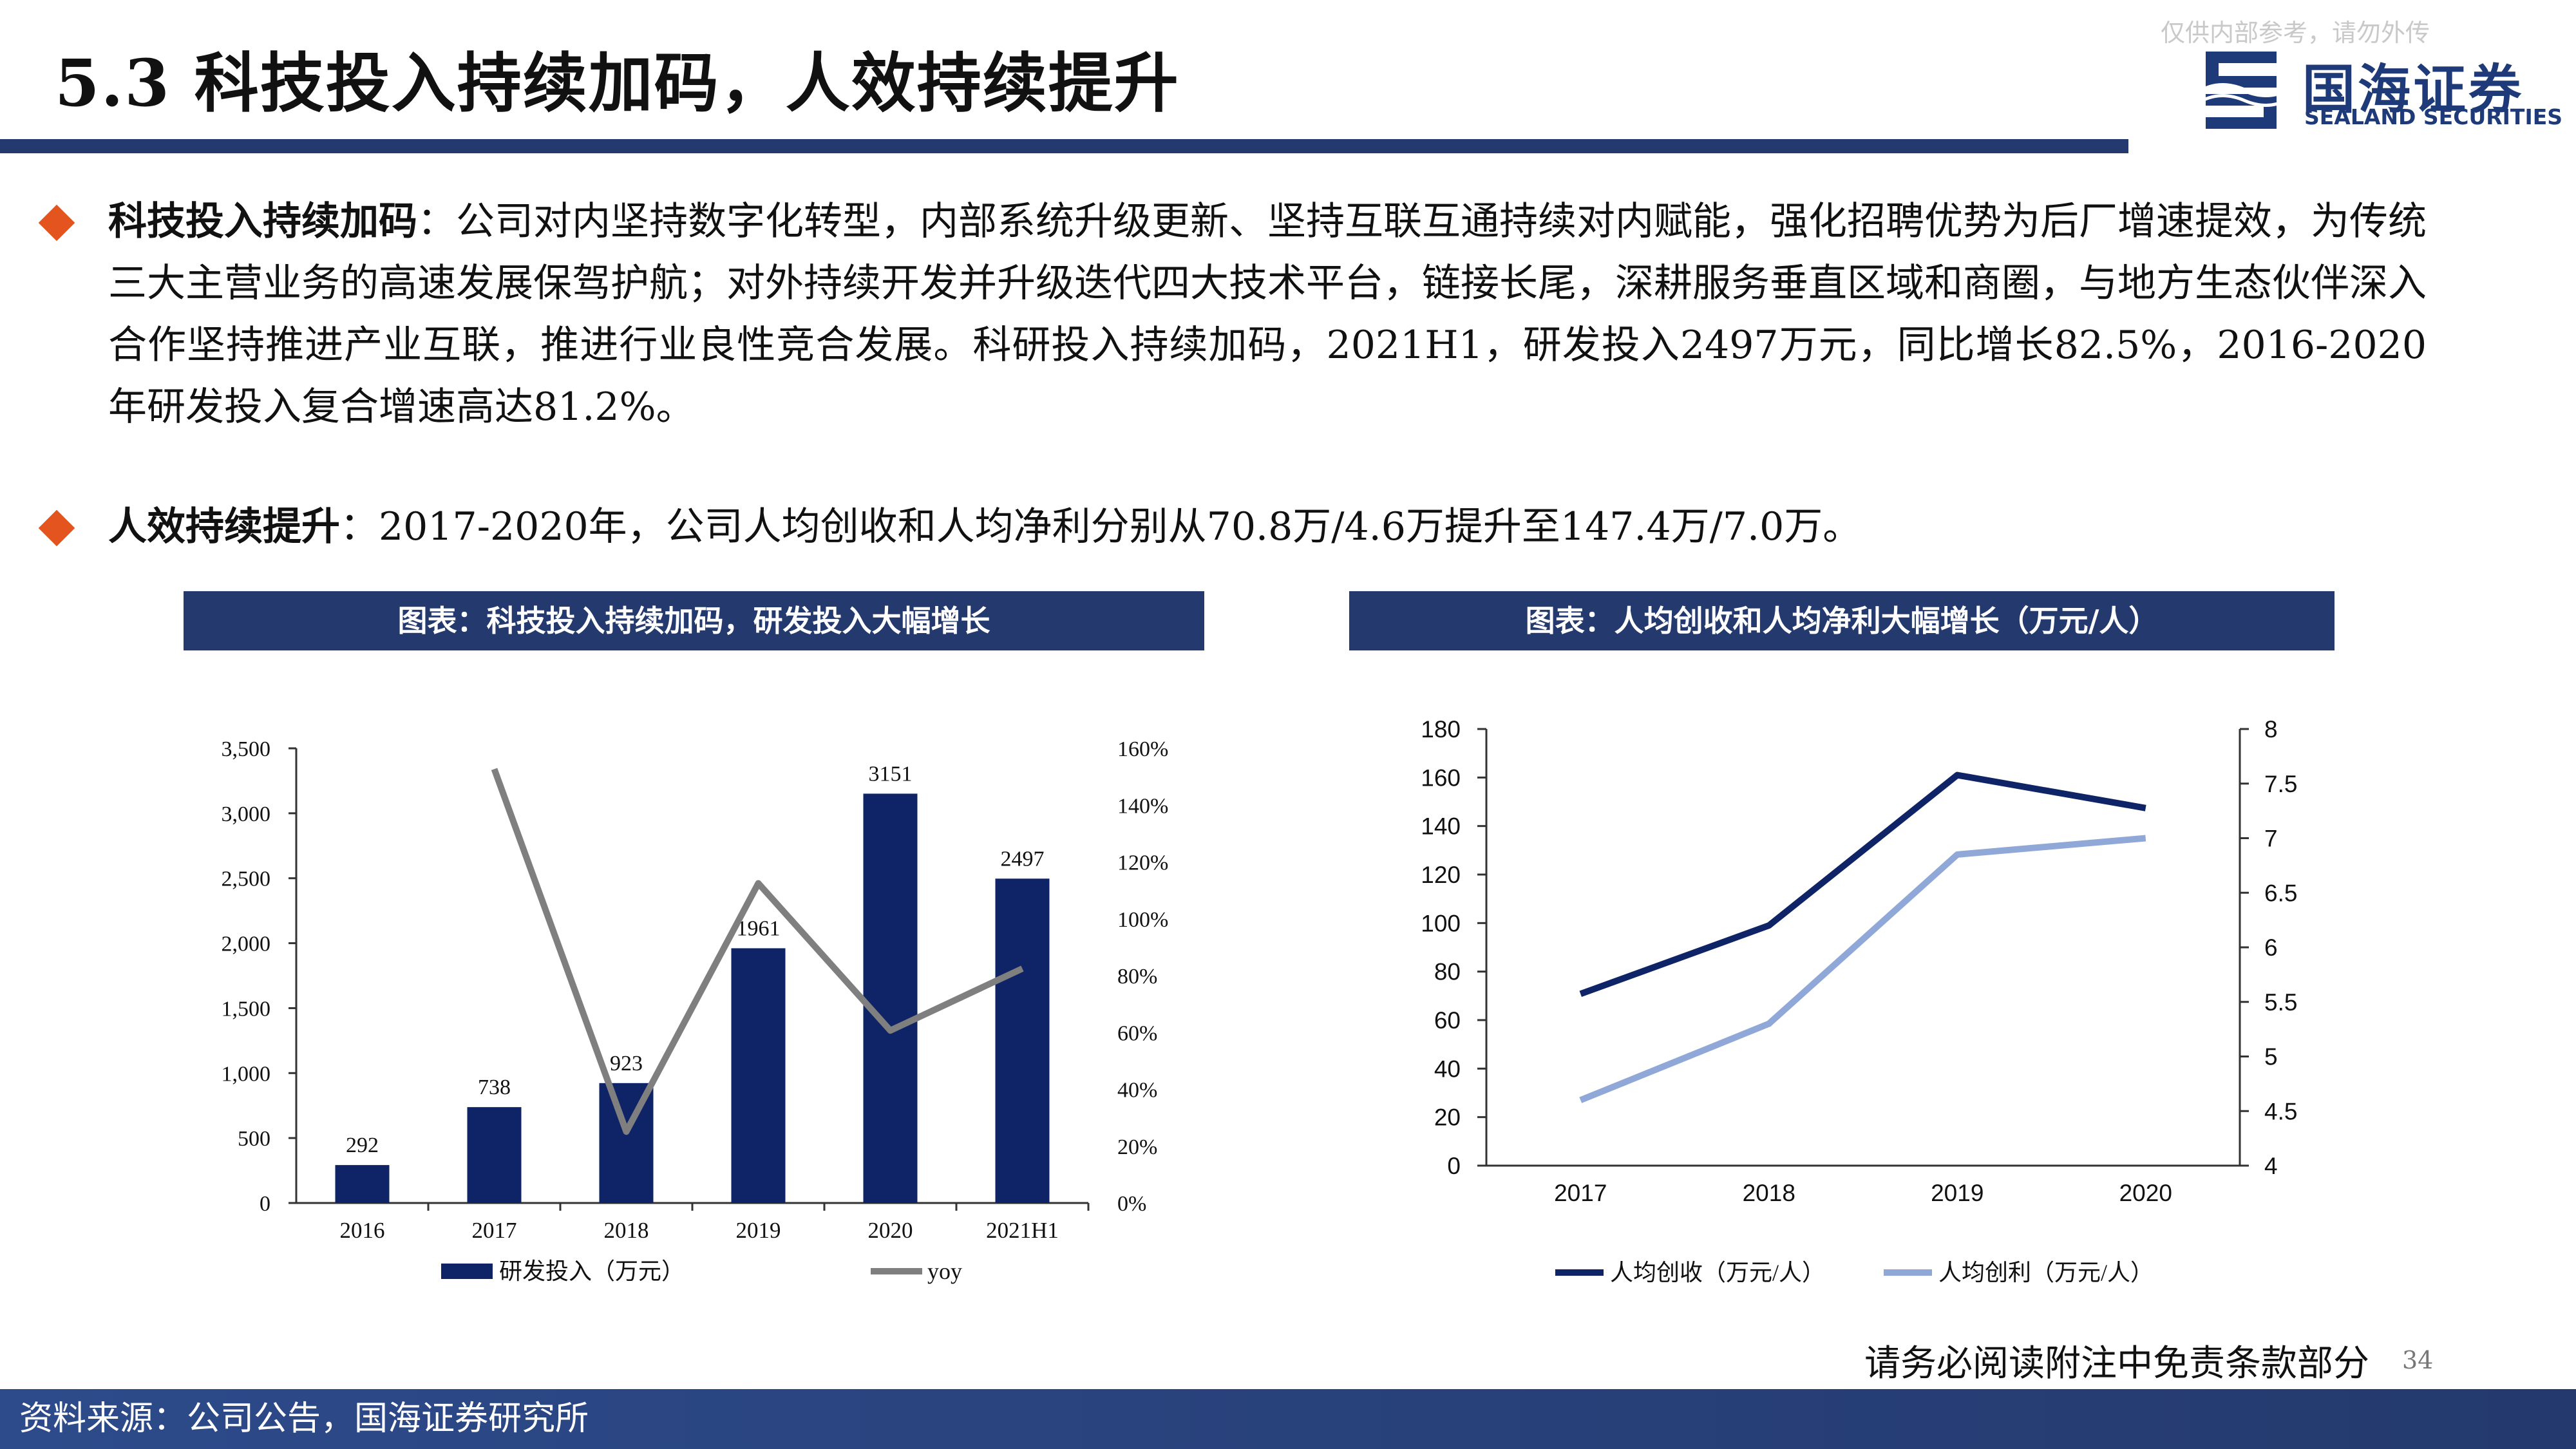  Describe the element at coordinates (2280, 893) in the screenshot. I see `y2-tick-label: 6.5` at that location.